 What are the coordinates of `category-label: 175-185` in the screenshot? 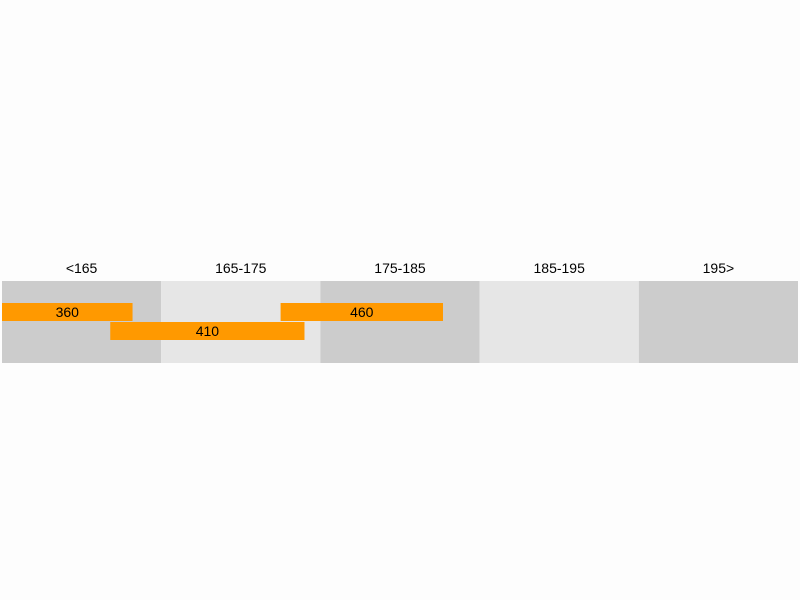 It's located at (400, 268).